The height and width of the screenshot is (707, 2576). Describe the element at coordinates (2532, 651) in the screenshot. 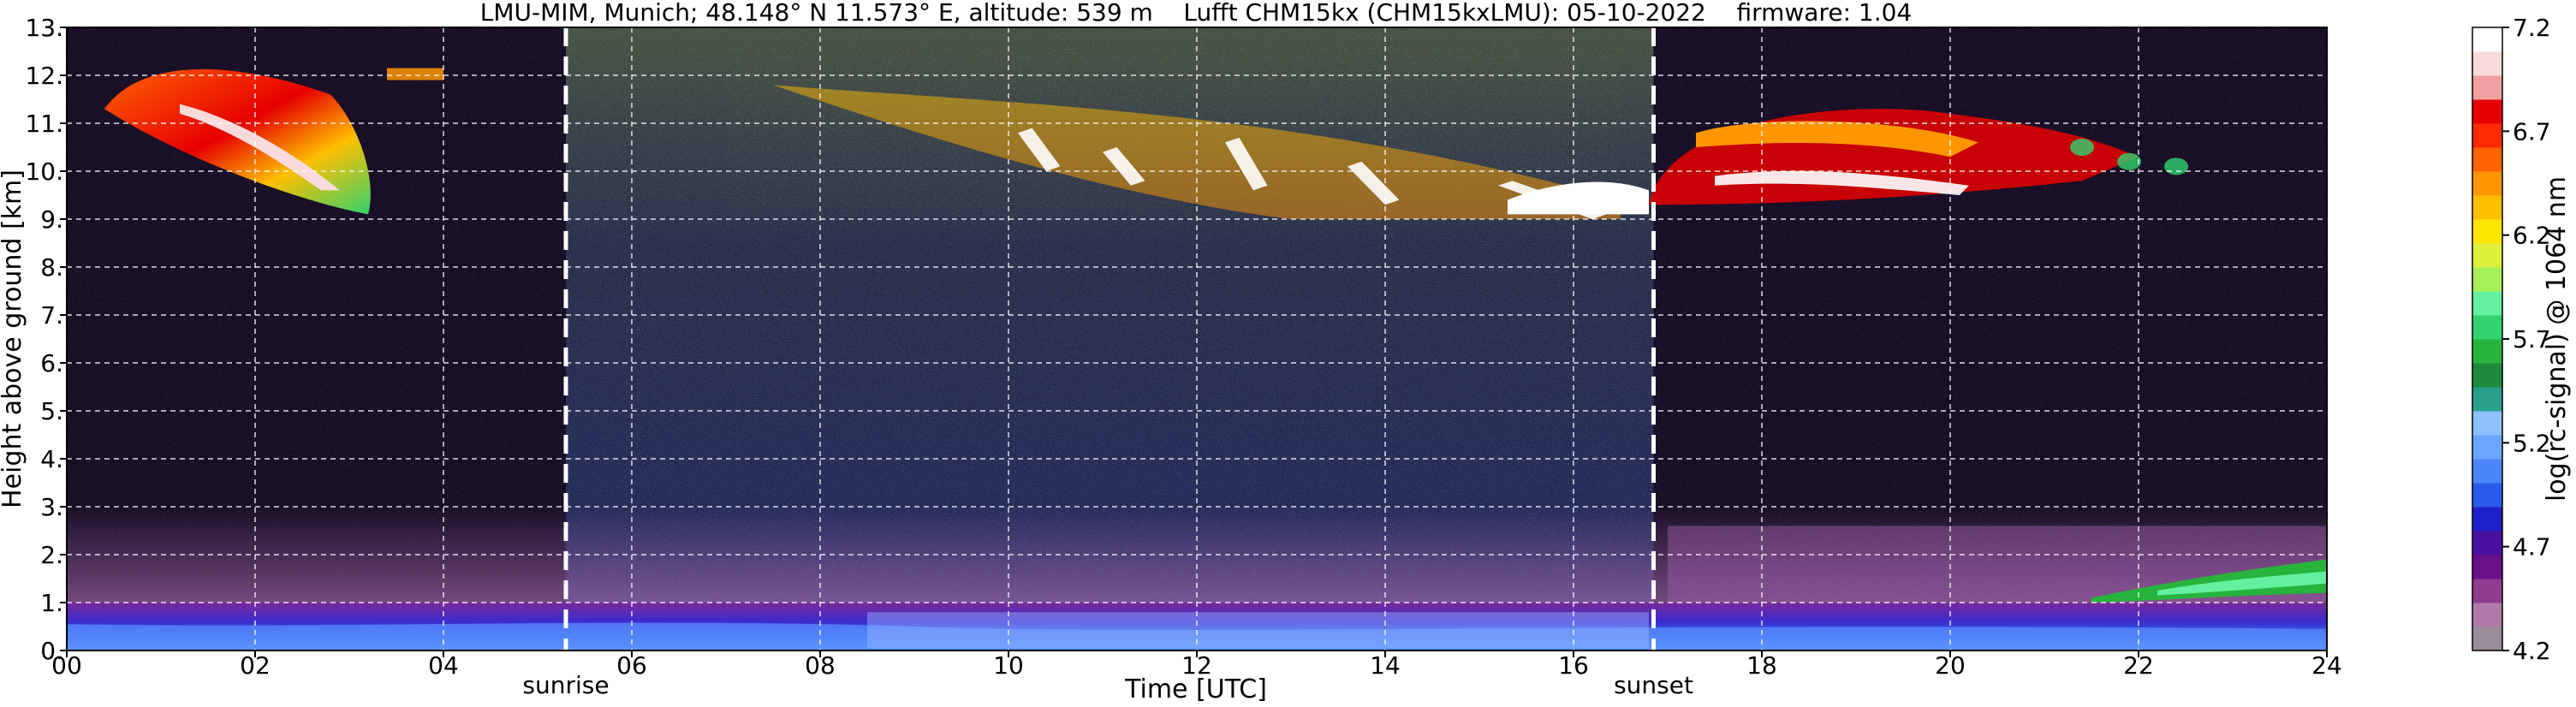

I see `colorbar-tick-label: 4.2` at that location.